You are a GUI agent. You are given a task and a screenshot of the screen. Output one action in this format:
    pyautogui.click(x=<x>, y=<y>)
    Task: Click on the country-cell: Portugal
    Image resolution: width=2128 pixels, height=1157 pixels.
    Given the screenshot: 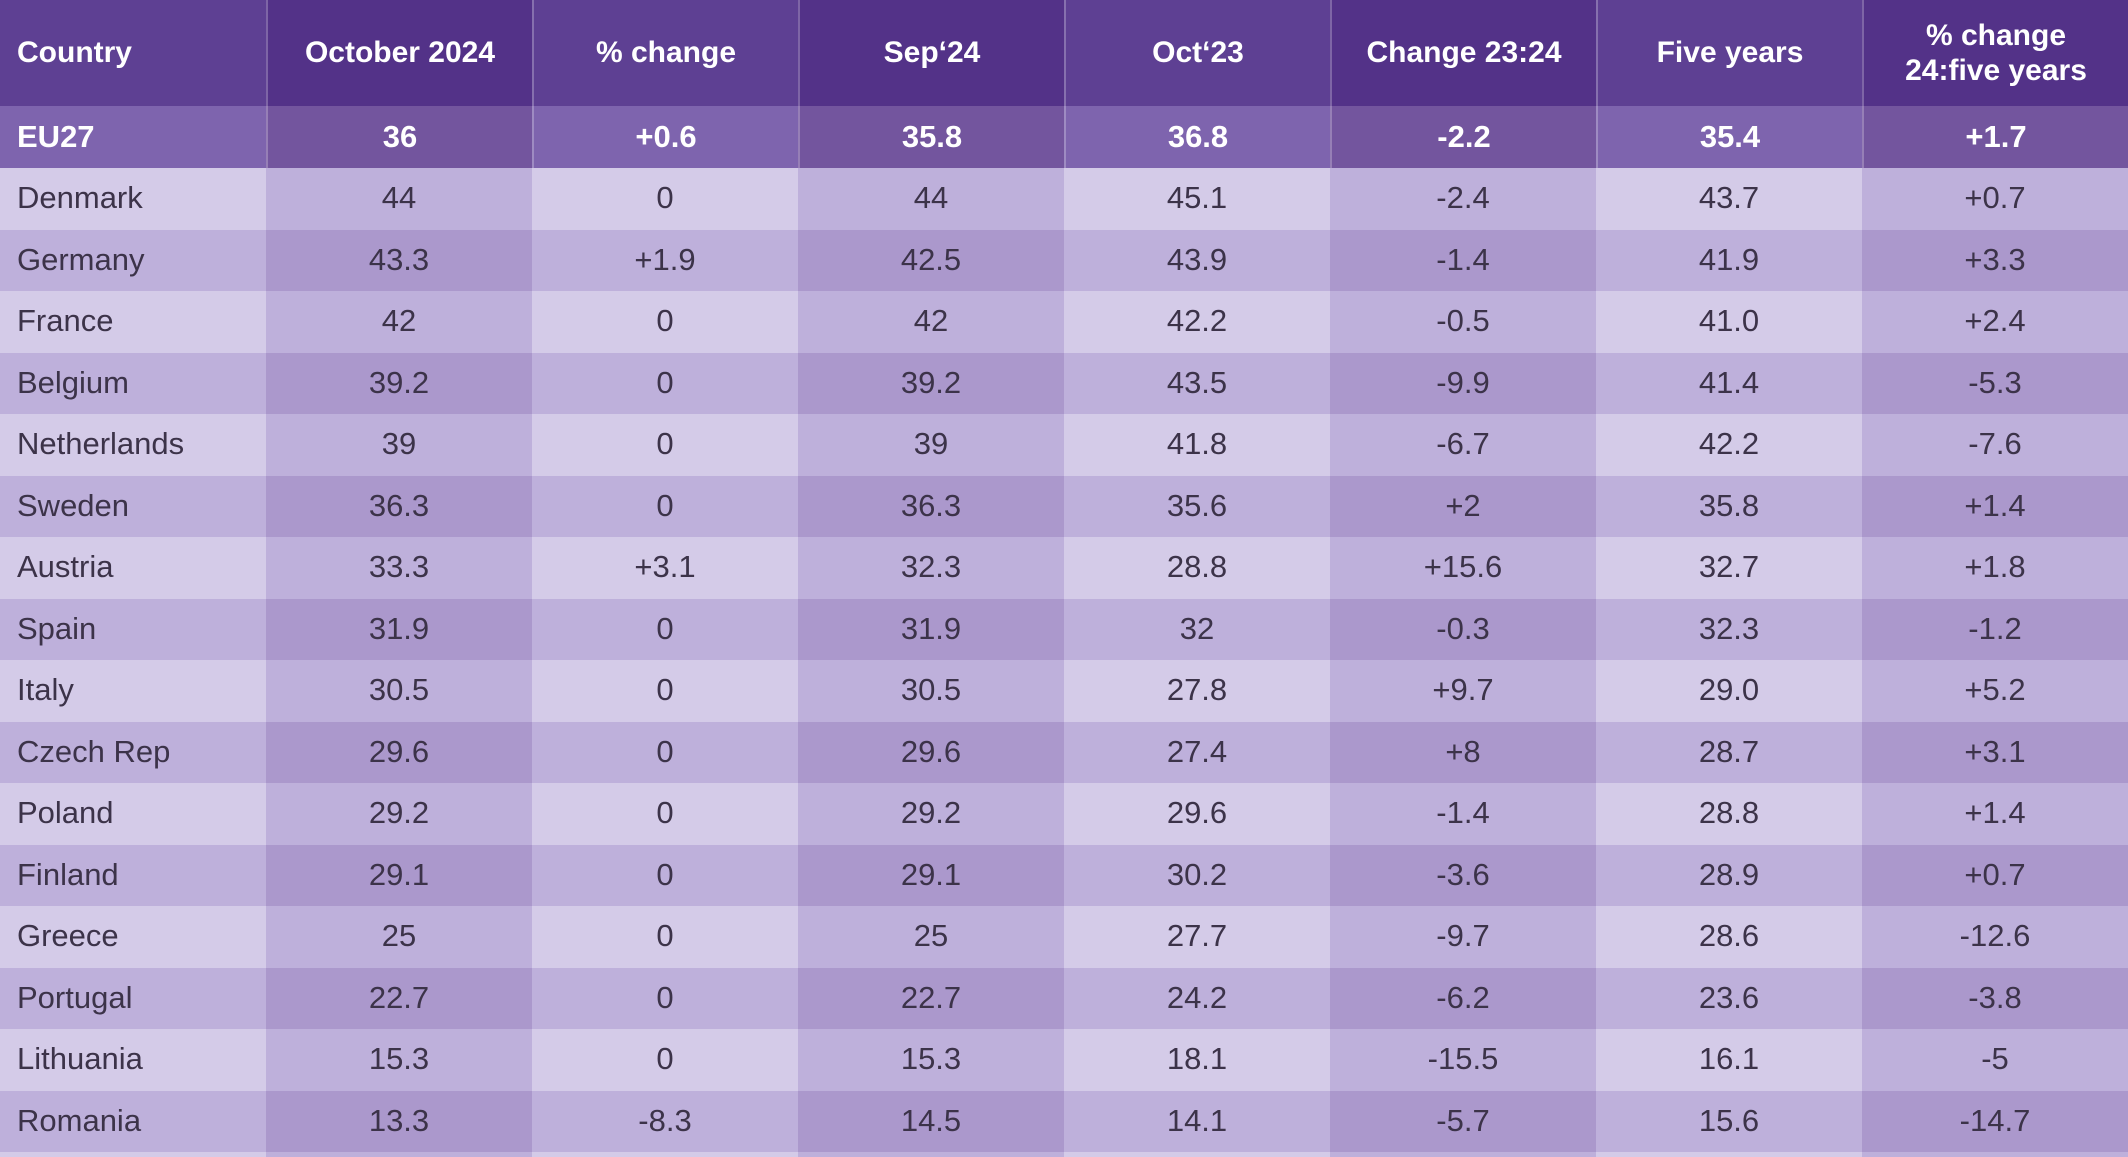 What is the action you would take?
    pyautogui.click(x=133, y=998)
    